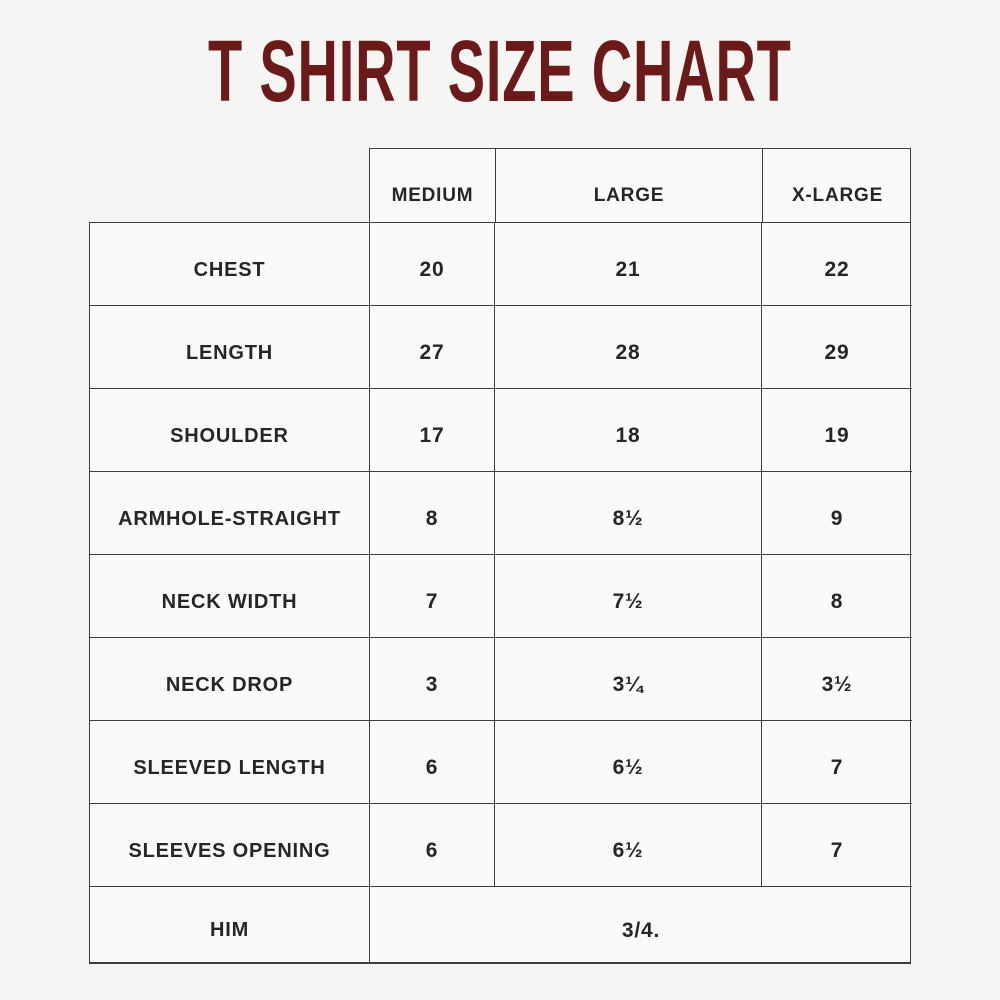  I want to click on armhole-medium: 8, so click(432, 513).